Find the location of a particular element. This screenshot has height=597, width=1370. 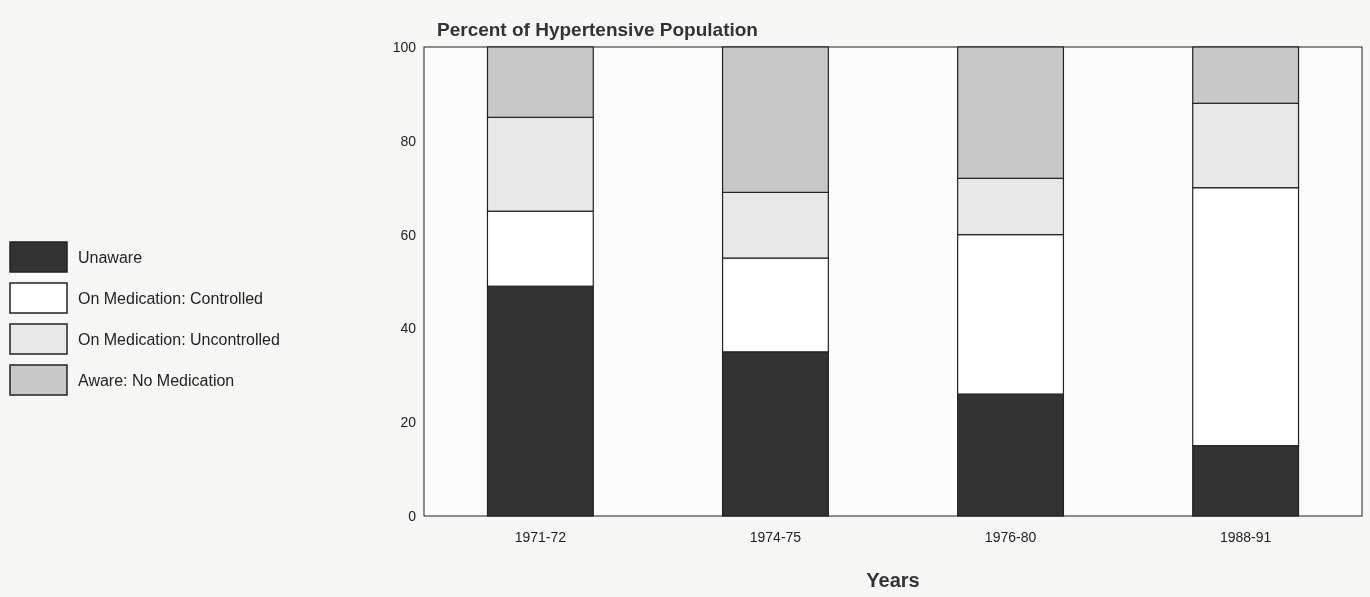

y-tick-label: 20 is located at coordinates (408, 422).